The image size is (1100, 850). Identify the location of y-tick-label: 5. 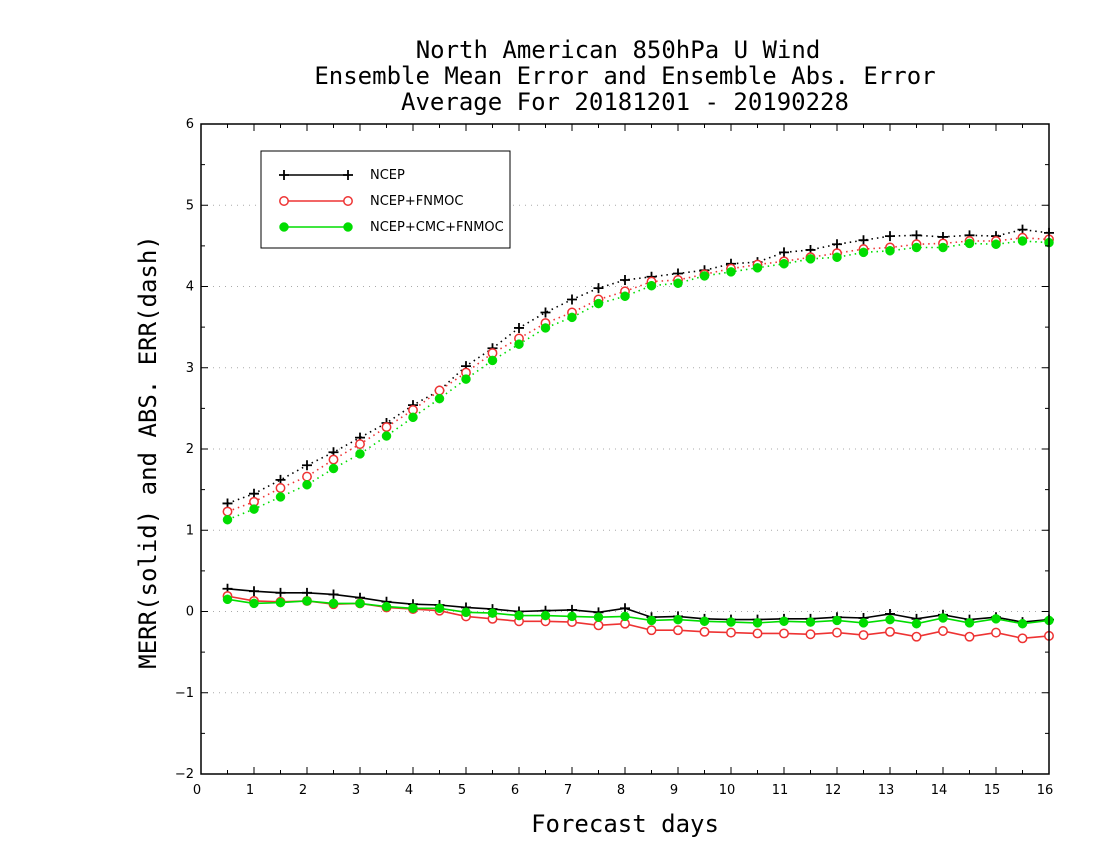
(190, 205).